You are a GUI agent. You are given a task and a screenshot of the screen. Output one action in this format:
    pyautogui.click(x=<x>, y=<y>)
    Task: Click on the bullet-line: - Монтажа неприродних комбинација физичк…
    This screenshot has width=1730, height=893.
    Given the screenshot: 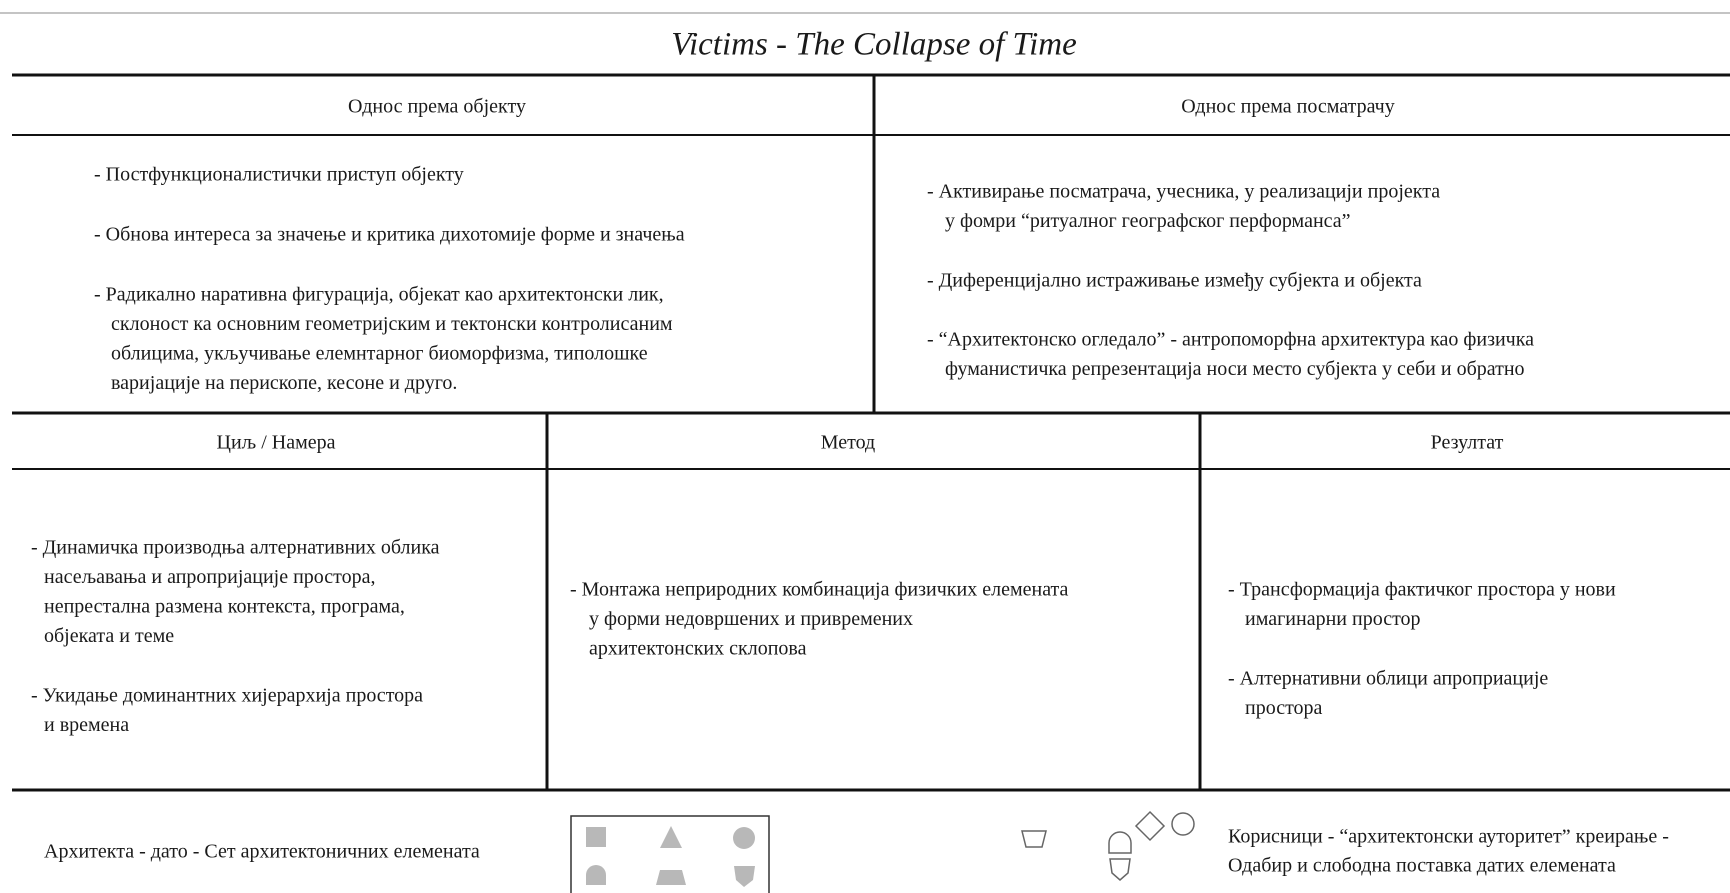 What is the action you would take?
    pyautogui.click(x=819, y=590)
    